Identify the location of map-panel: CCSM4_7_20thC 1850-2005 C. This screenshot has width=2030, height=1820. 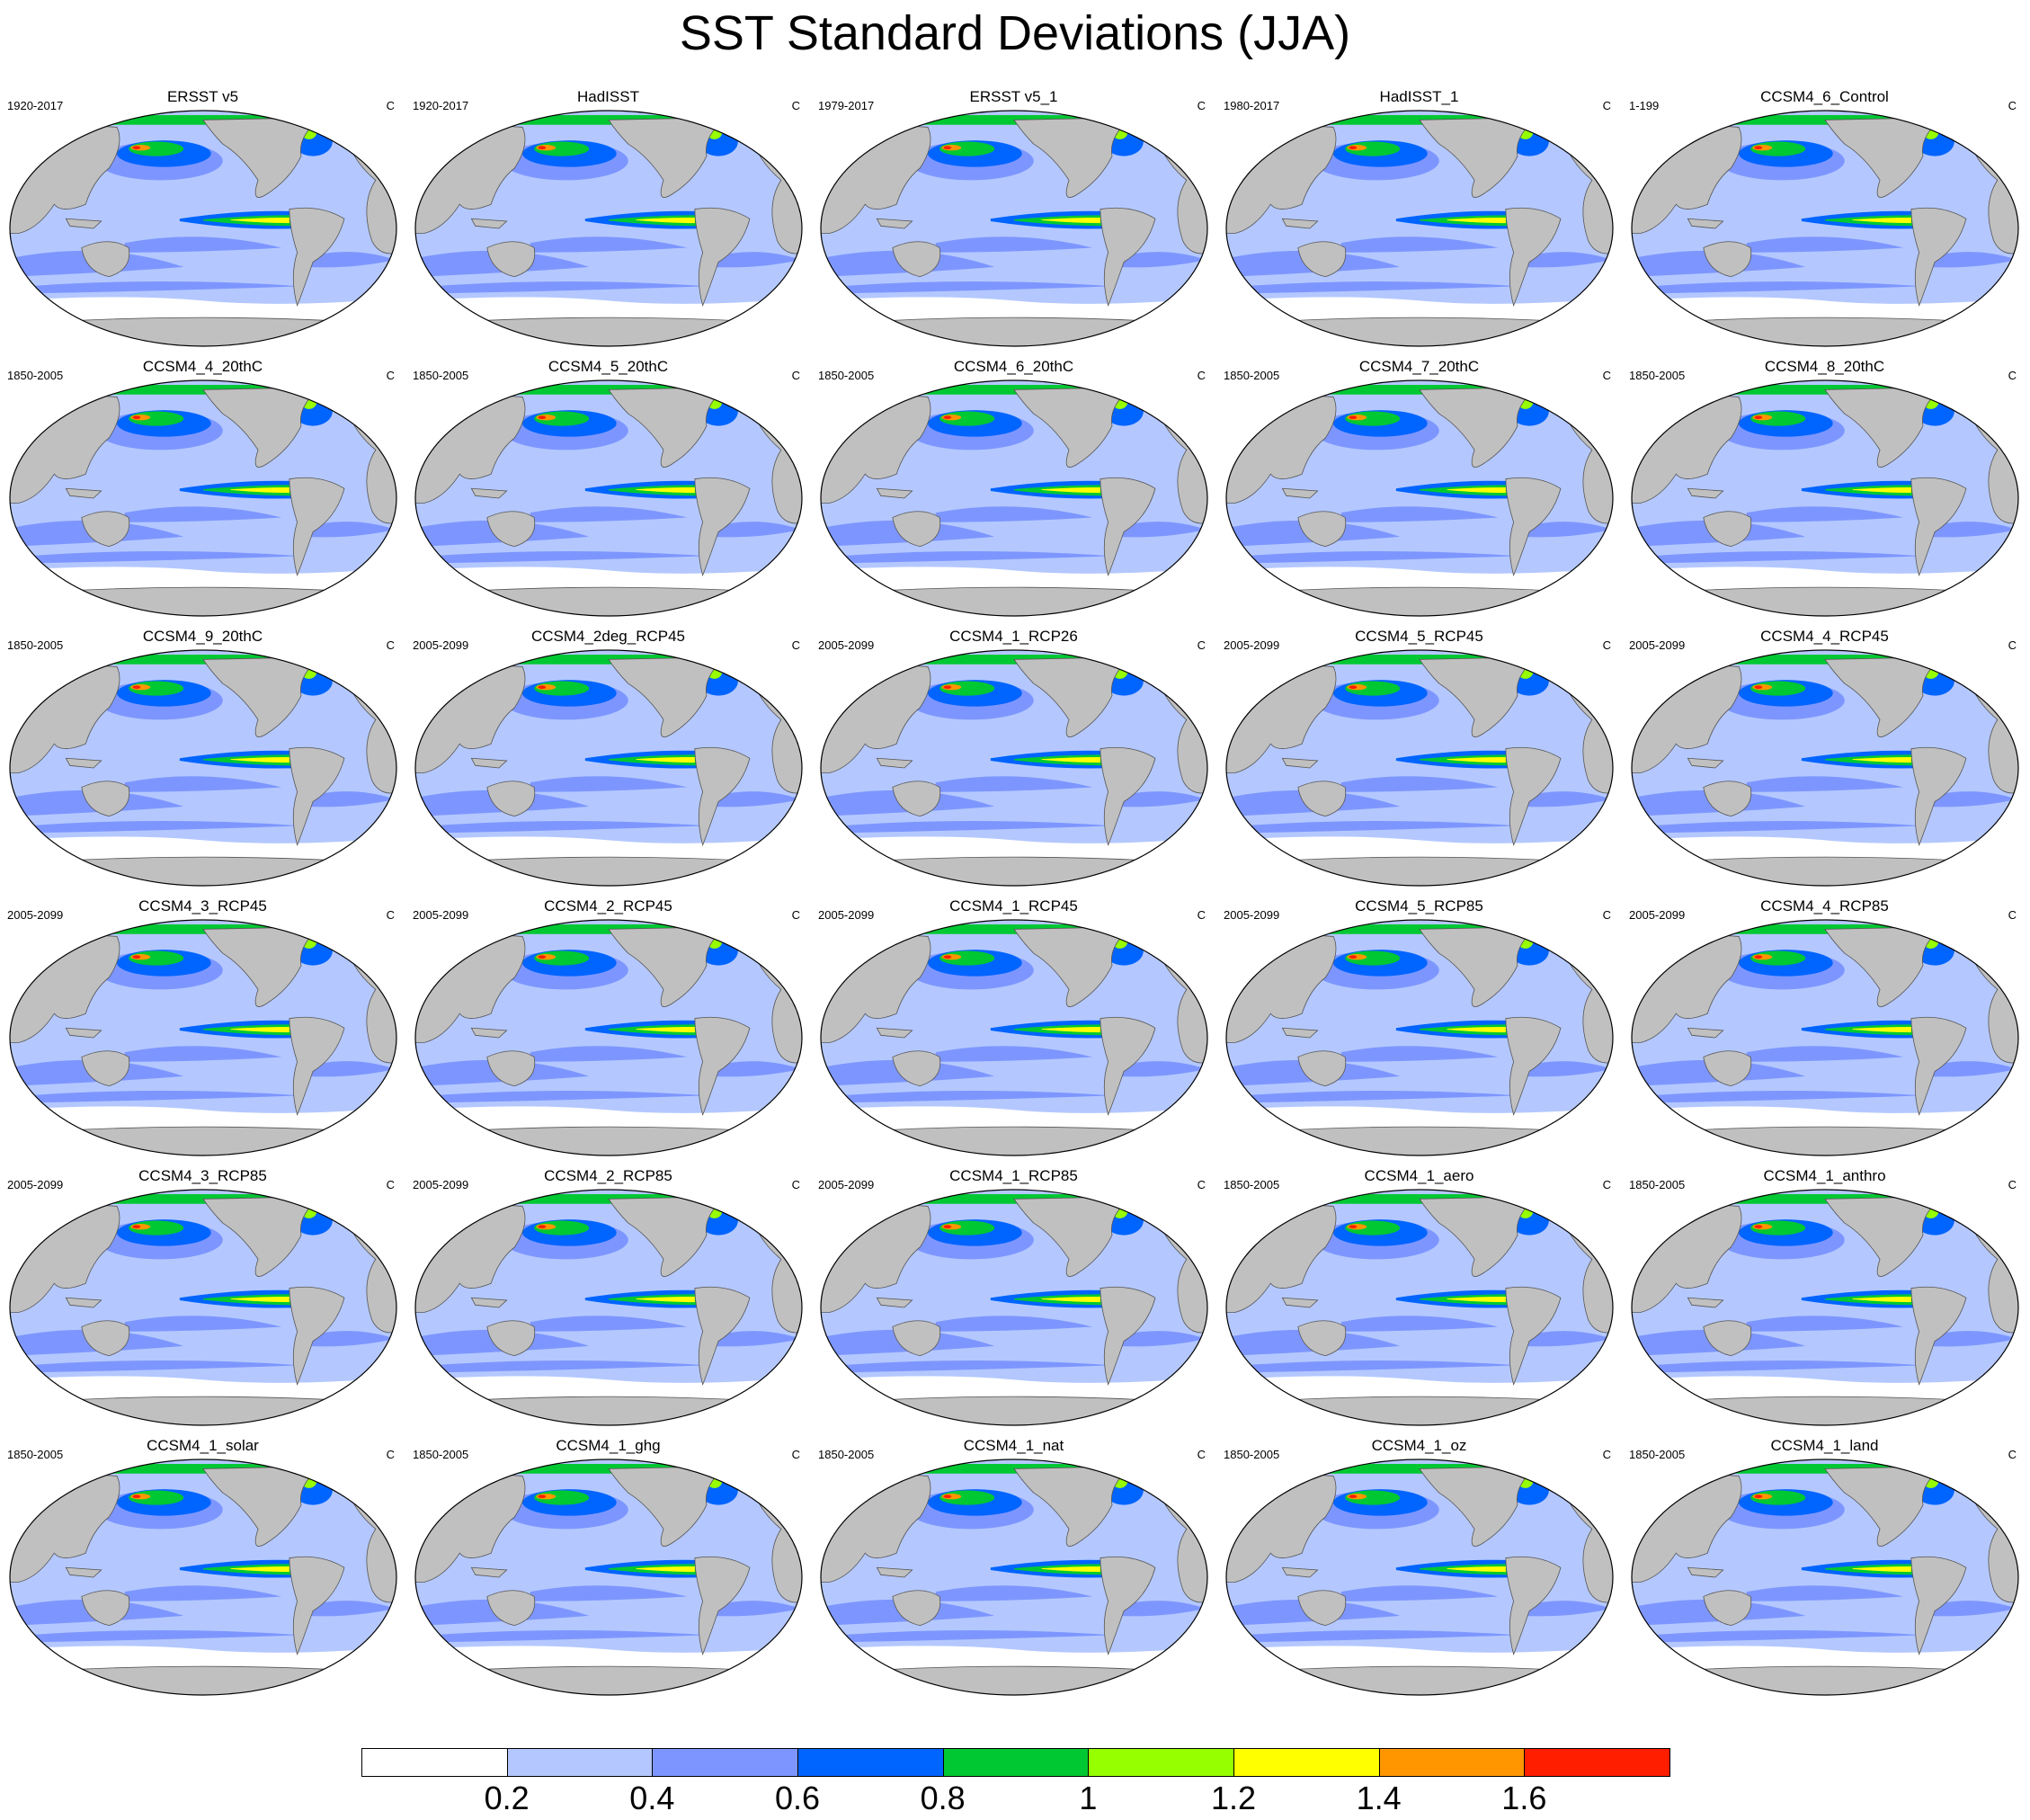
(1419, 491).